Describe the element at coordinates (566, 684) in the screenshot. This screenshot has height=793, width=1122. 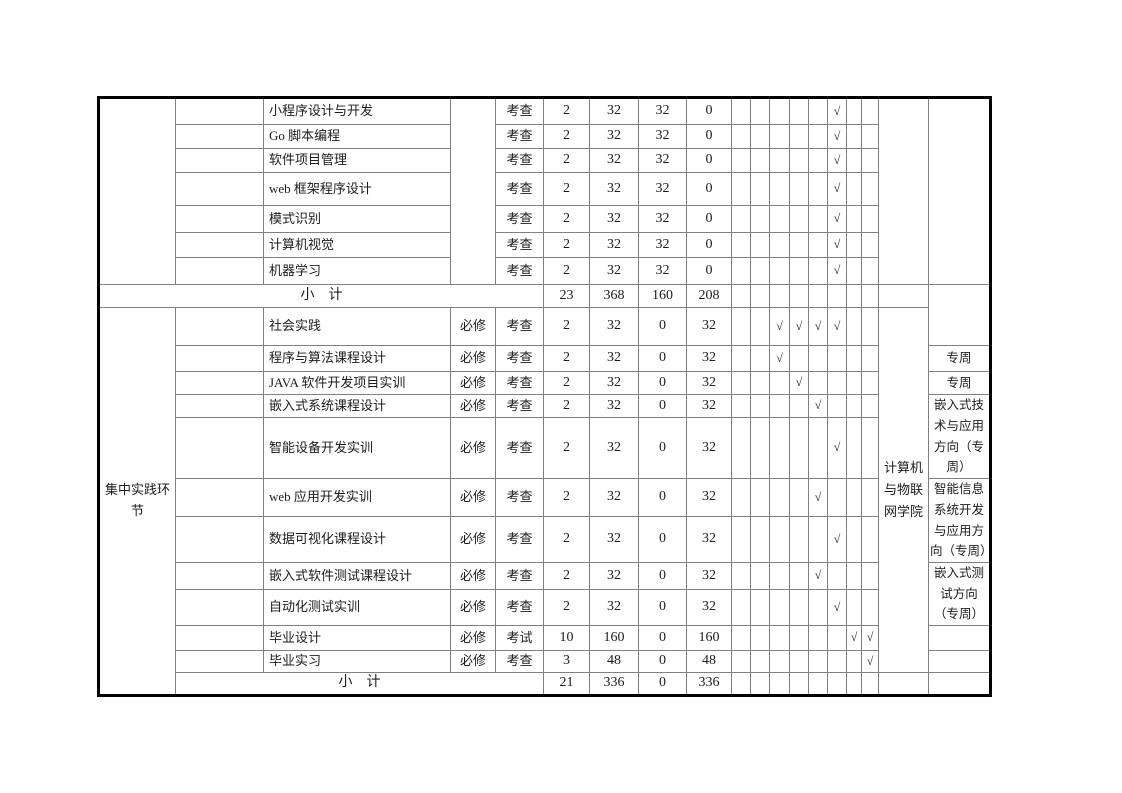
I see `credits-cell: 21` at that location.